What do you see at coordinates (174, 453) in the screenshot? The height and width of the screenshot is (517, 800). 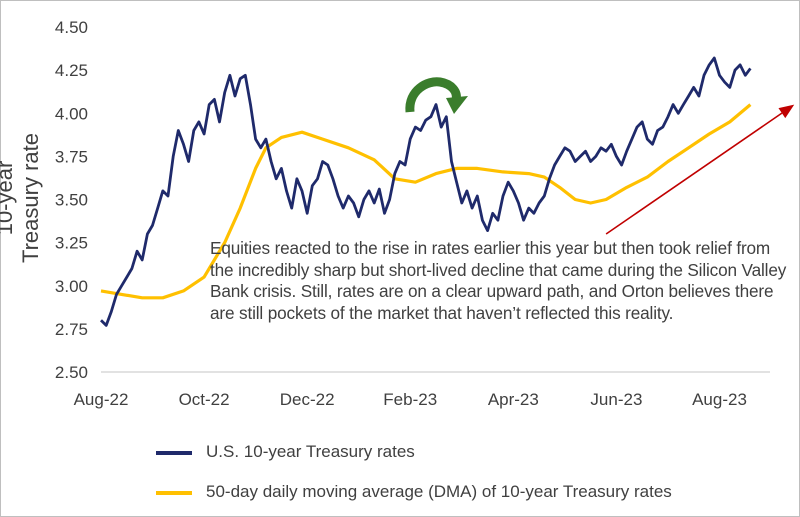 I see `legend-swatch-rates` at bounding box center [174, 453].